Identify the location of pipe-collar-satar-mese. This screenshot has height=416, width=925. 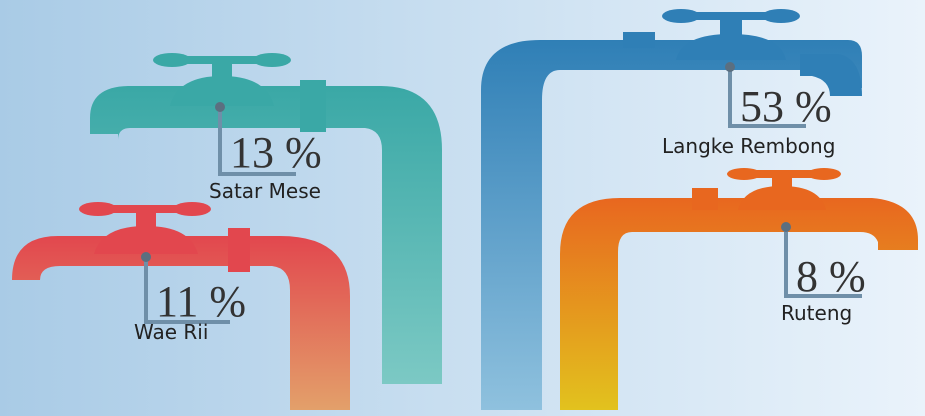
(313, 106).